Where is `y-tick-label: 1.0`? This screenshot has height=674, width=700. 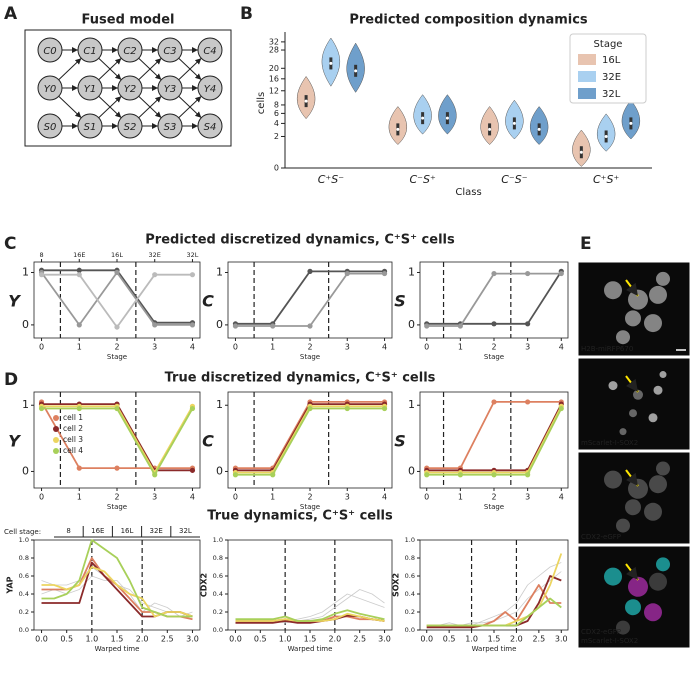
y-tick-label: 1.0 is located at coordinates (24, 540).